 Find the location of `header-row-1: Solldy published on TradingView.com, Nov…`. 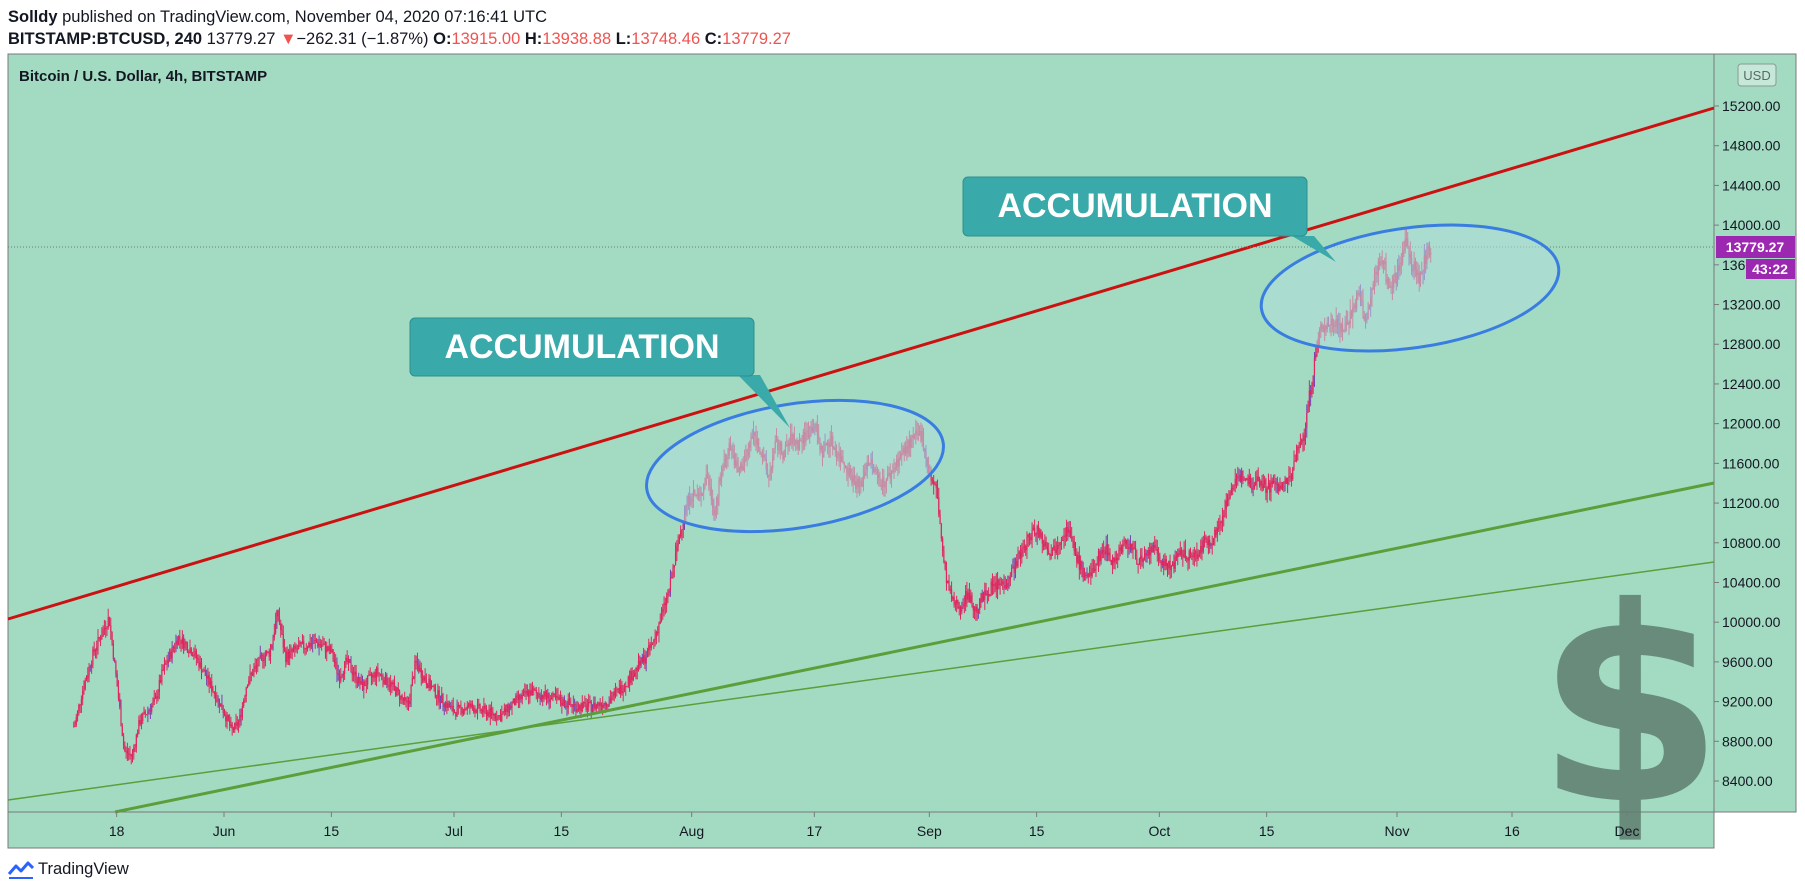

header-row-1: Solldy published on TradingView.com, Nov… is located at coordinates (399, 17).